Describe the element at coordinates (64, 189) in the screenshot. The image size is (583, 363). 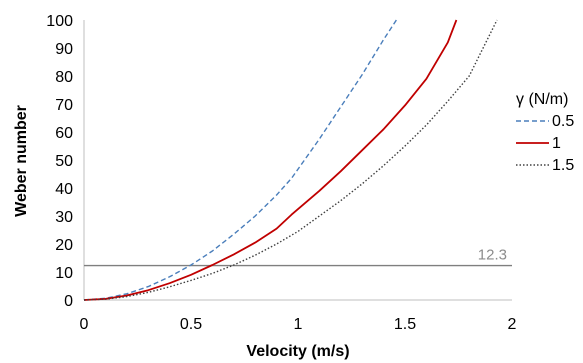
I see `y-tick-label: 40` at that location.